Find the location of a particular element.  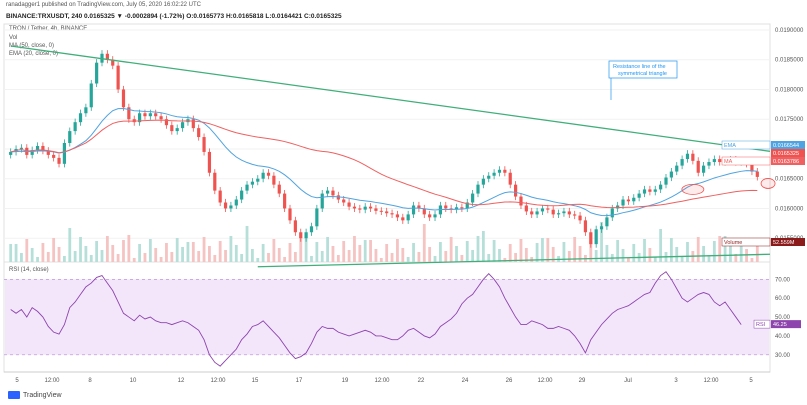

price-tick-label: 0.0185000 is located at coordinates (789, 61).